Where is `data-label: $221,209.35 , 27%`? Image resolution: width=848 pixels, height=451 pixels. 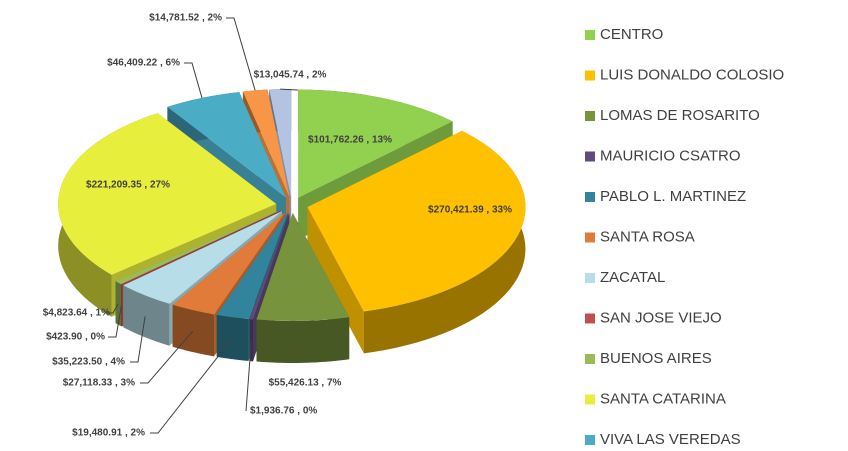
data-label: $221,209.35 , 27% is located at coordinates (128, 185).